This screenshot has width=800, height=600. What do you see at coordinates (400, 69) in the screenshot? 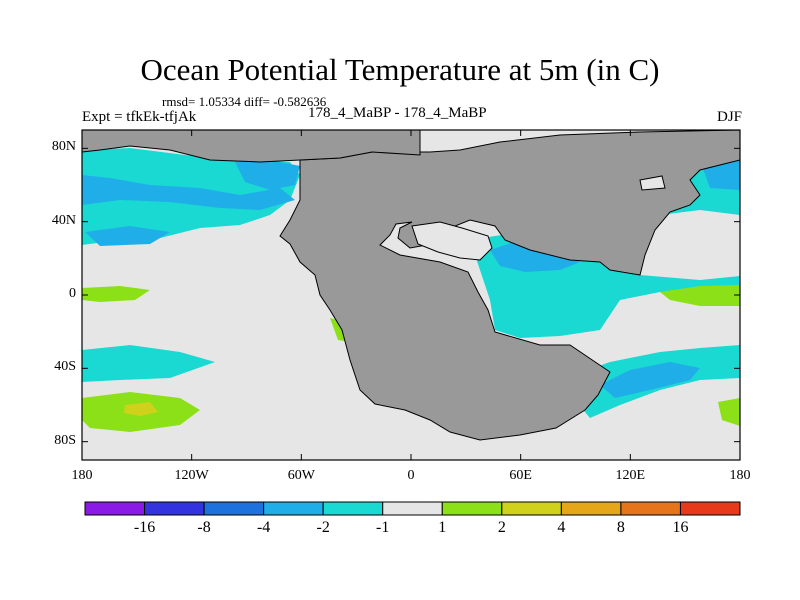
I see `page-title: Ocean Potential Temperature at 5m (in C)` at bounding box center [400, 69].